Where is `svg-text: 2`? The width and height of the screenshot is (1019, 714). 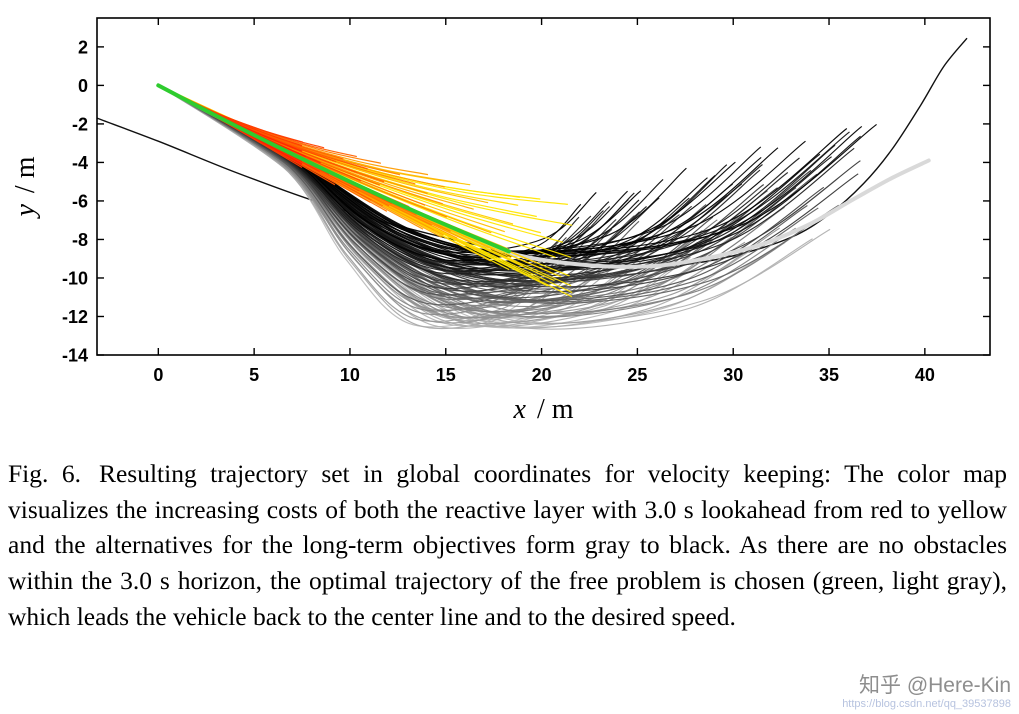
svg-text: 2 is located at coordinates (83, 47).